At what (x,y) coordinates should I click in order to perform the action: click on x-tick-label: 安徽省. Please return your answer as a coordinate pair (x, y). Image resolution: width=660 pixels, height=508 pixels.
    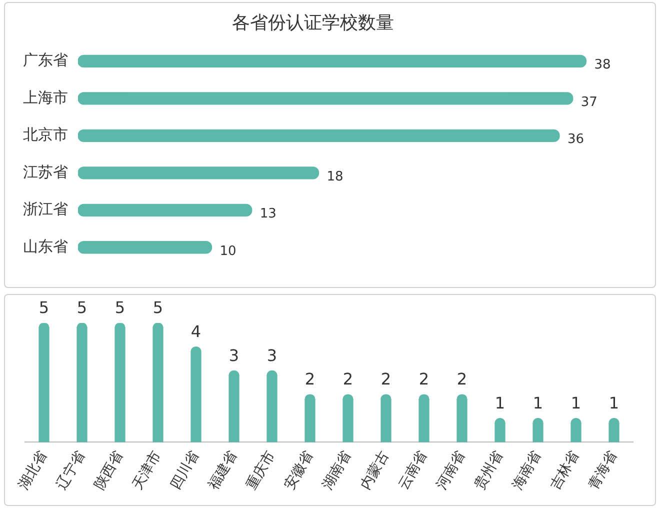
    Looking at the image, I should click on (299, 470).